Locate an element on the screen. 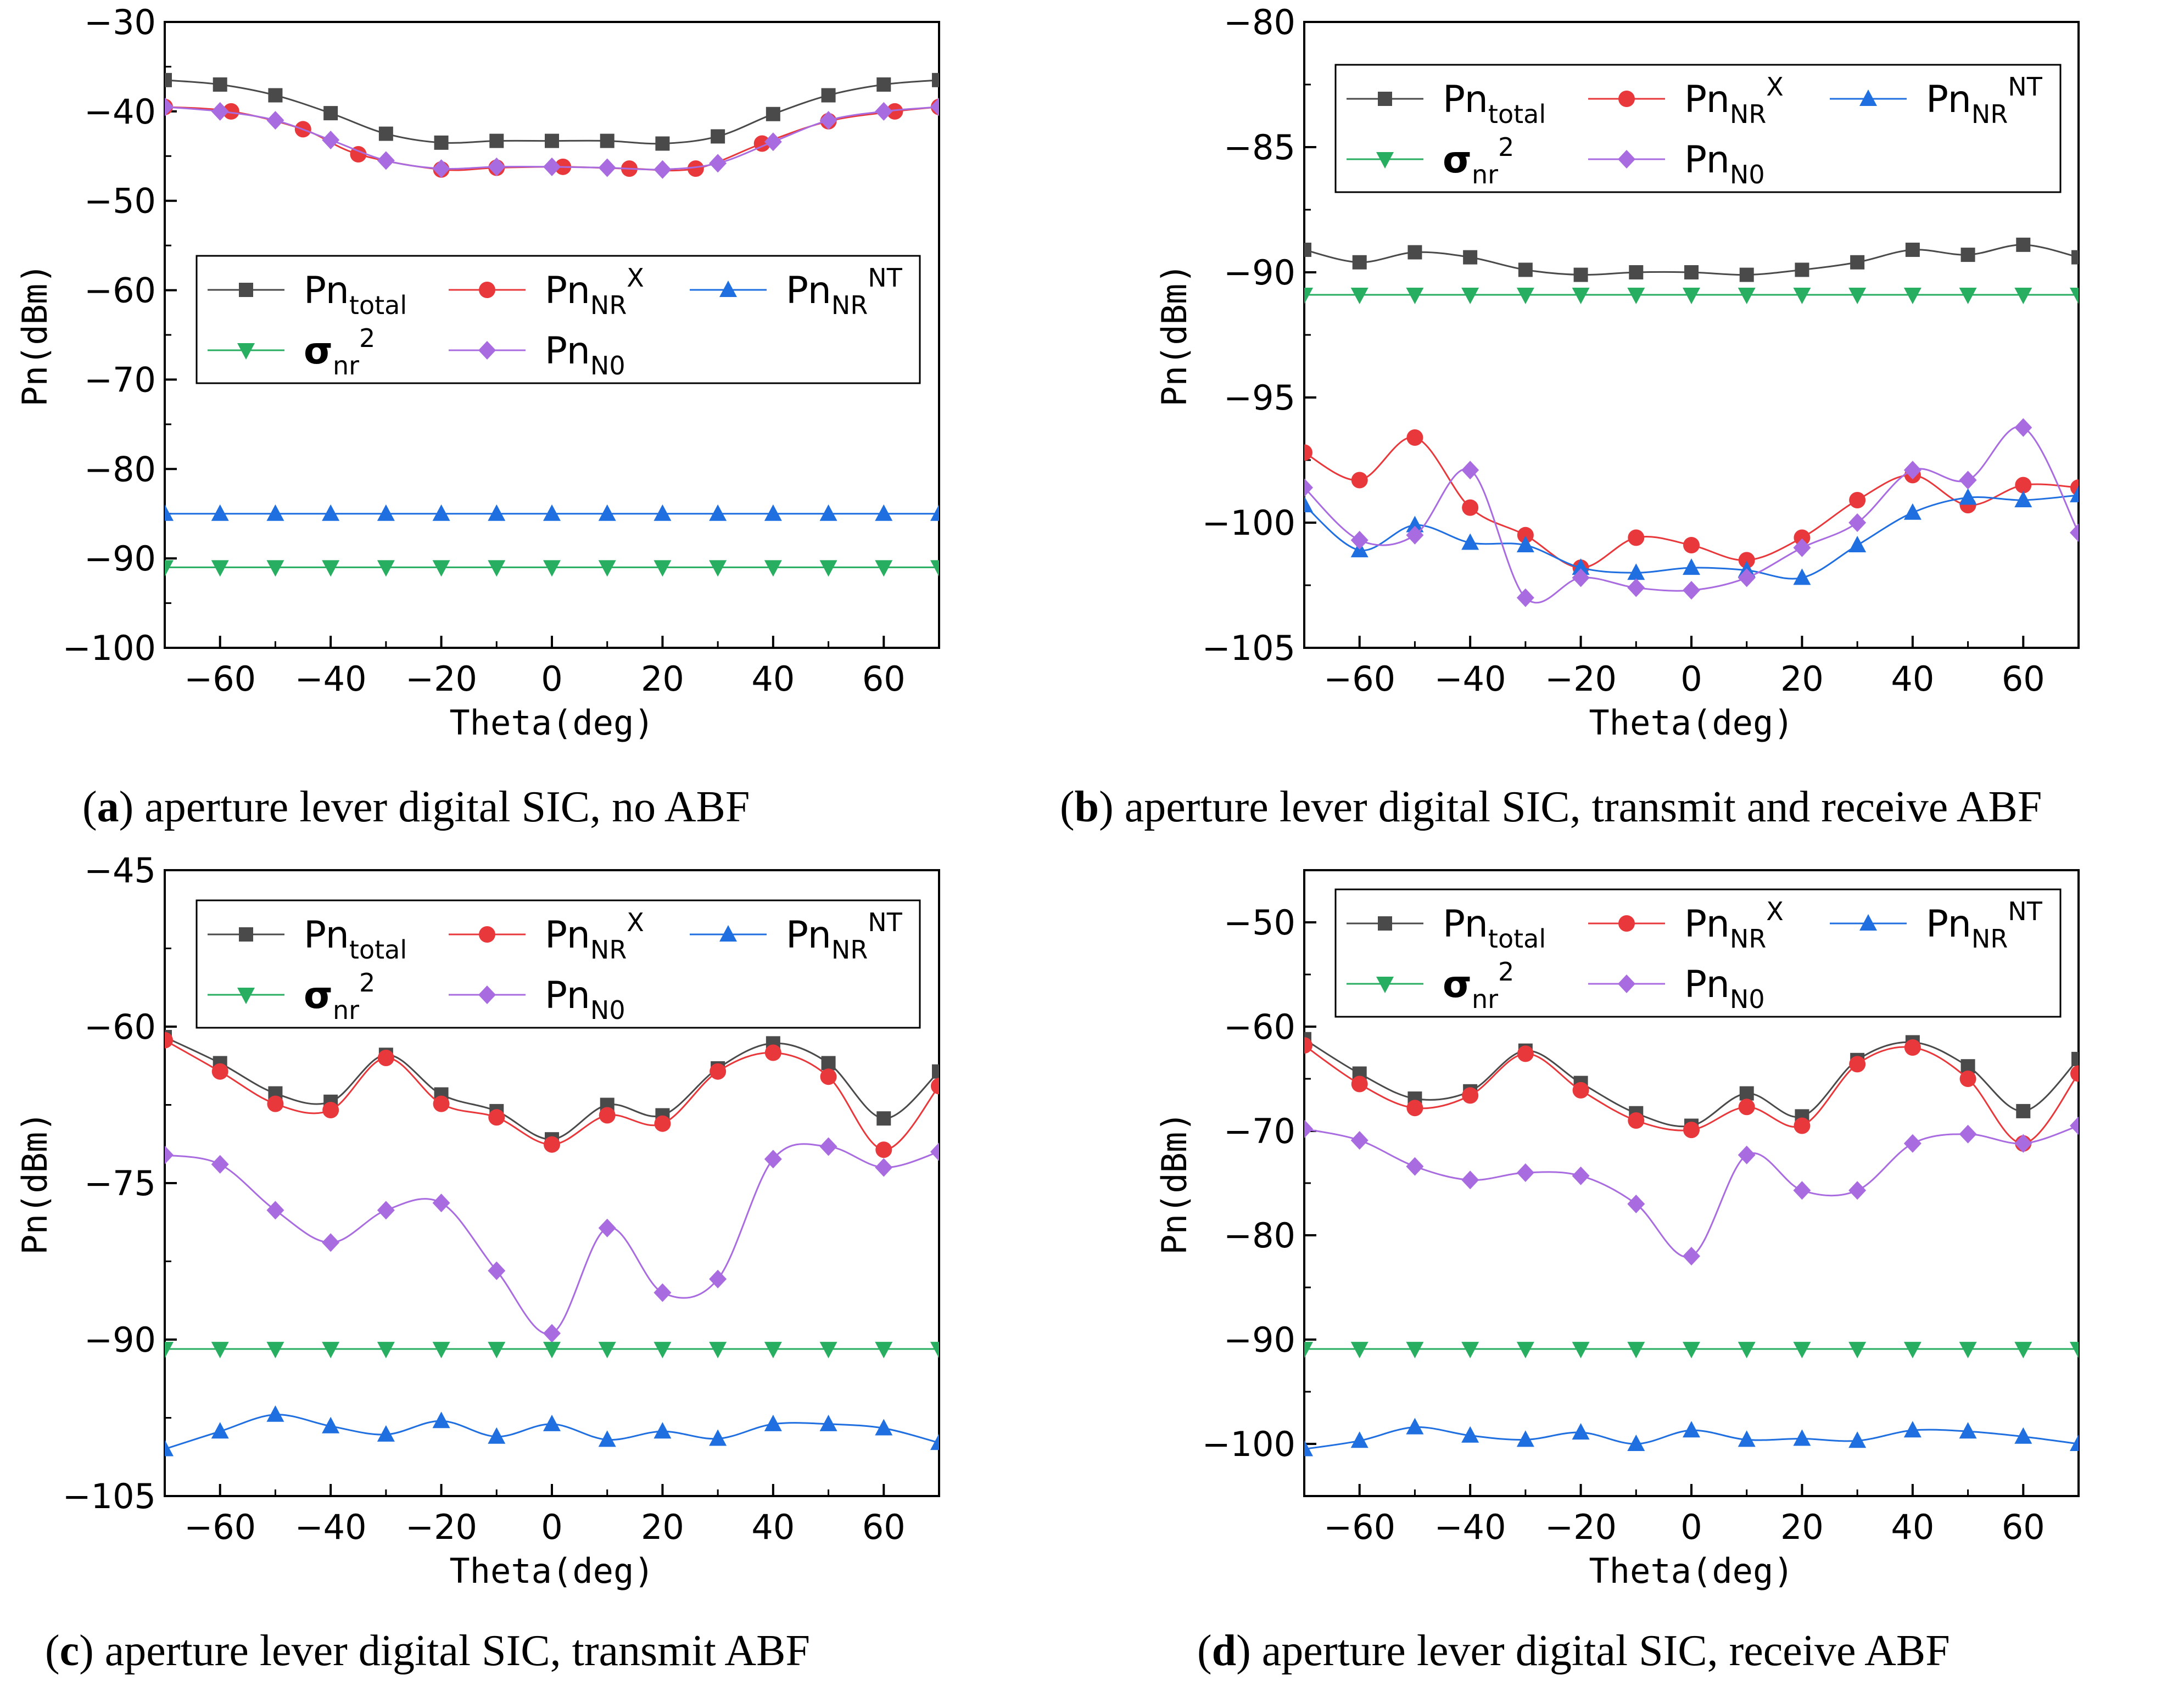  chart-d-ylabel: Pn(dBm) is located at coordinates (1174, 1182).